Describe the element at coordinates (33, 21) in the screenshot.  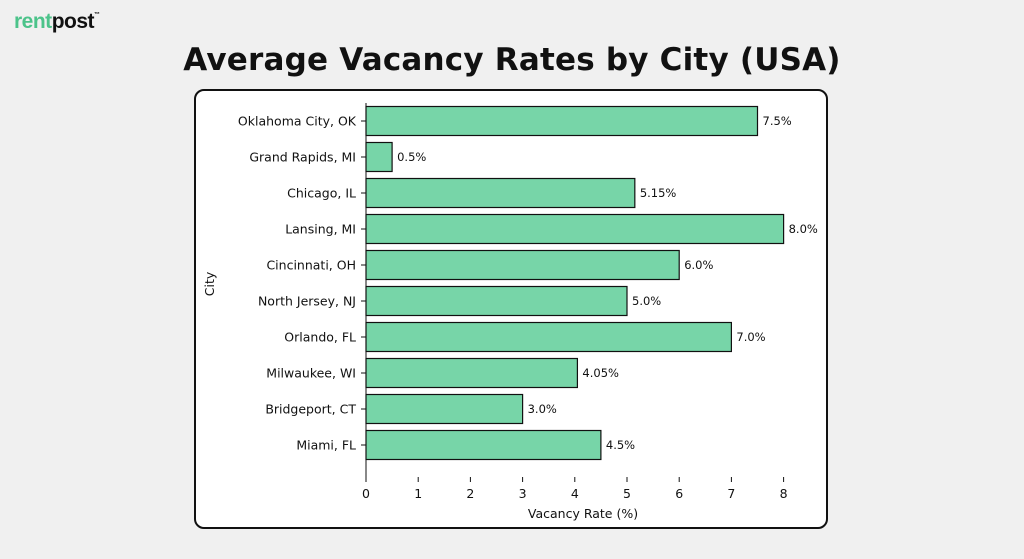
I see `logo-rent: rent` at that location.